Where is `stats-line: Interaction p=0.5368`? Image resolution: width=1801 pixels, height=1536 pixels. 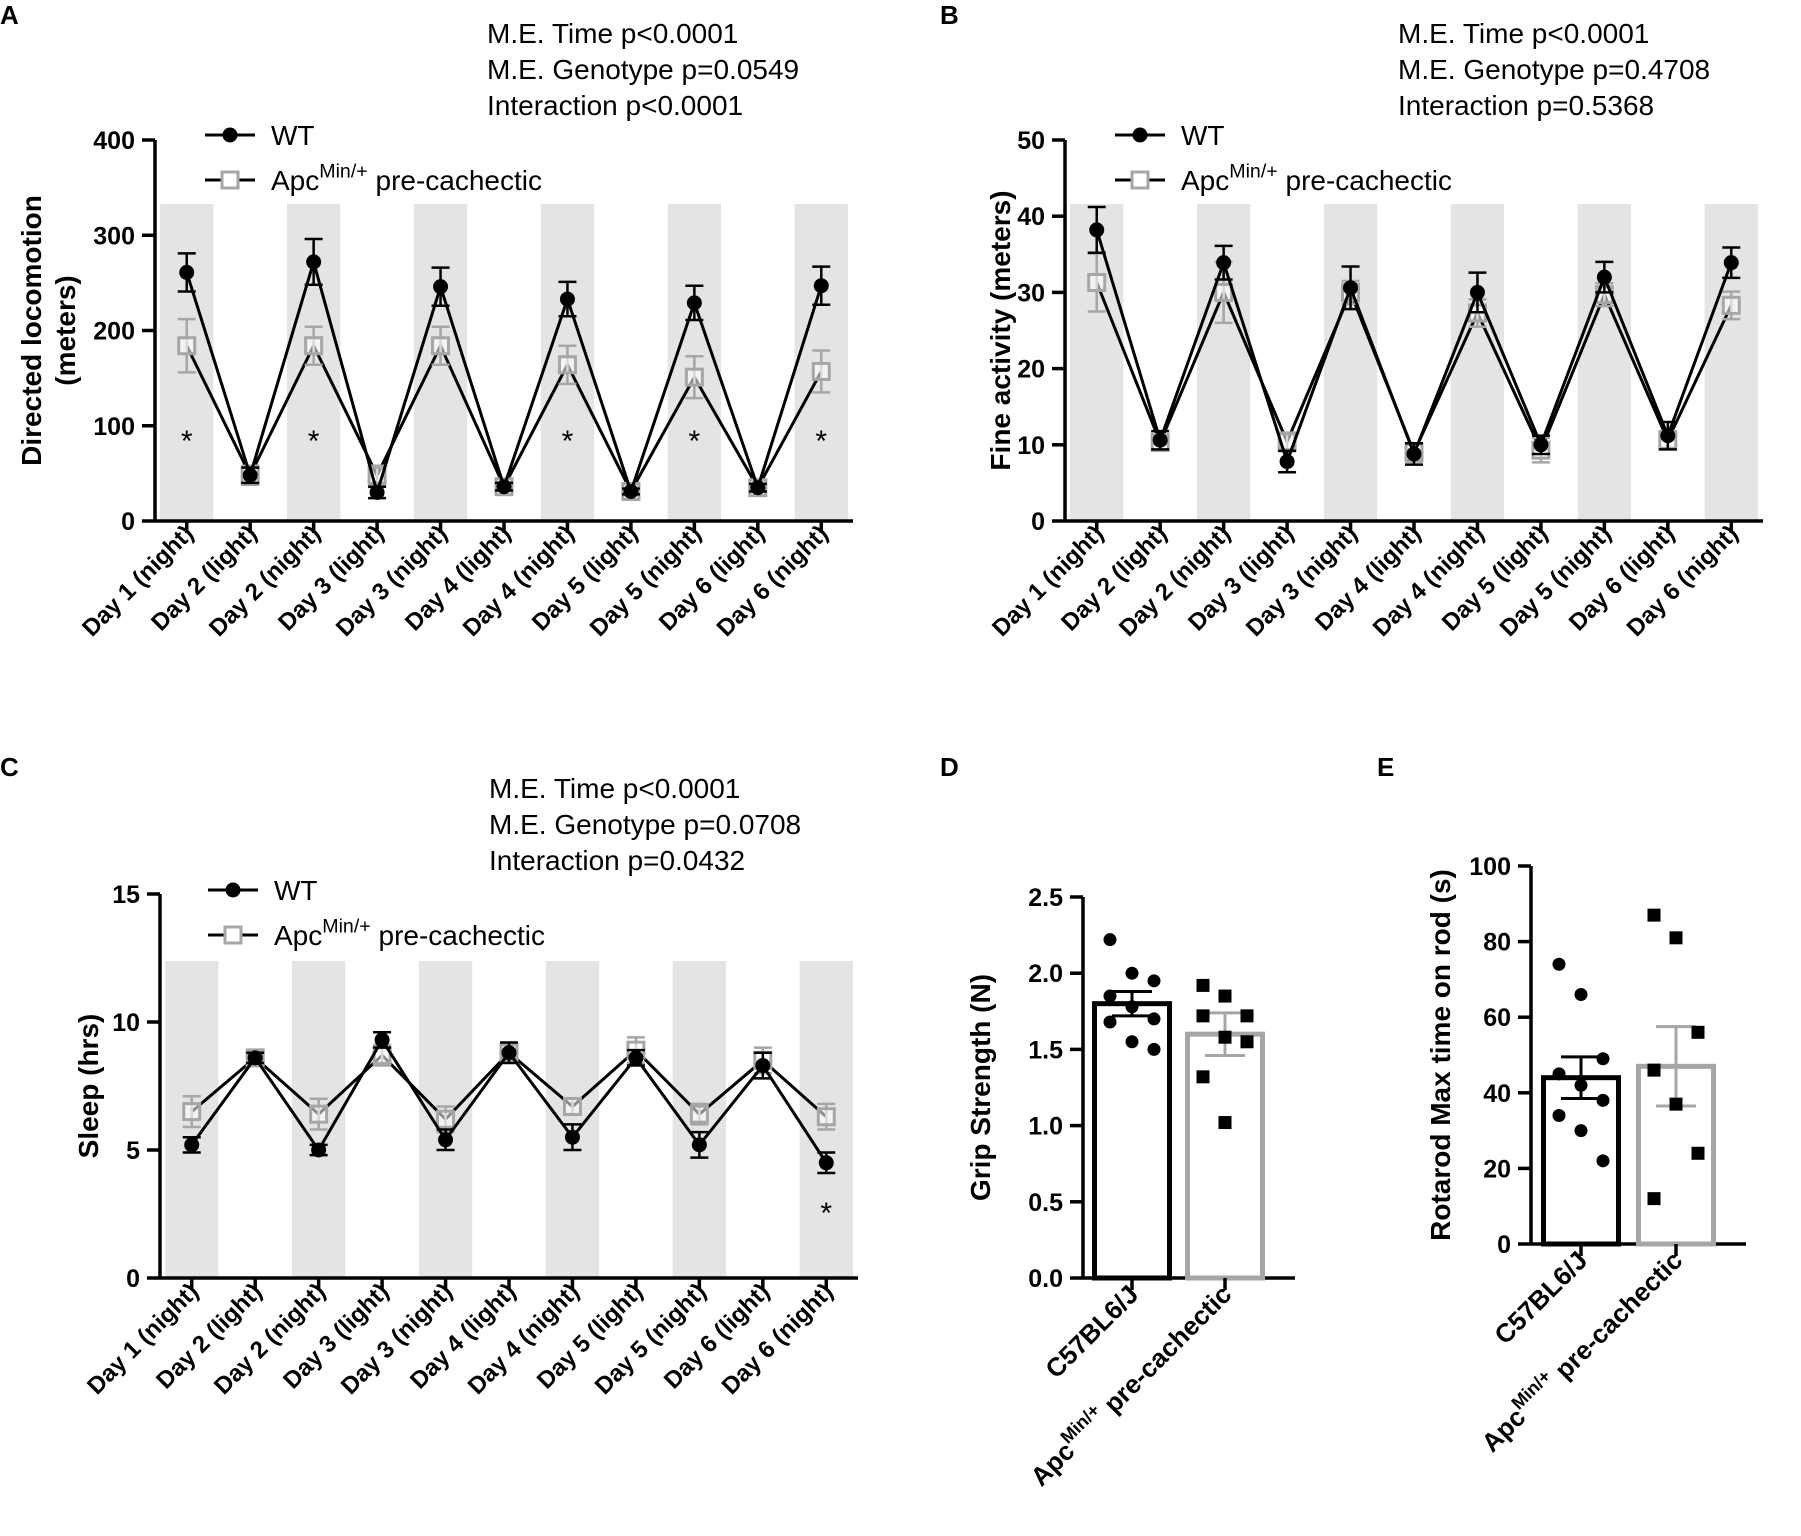
stats-line: Interaction p=0.5368 is located at coordinates (1526, 105).